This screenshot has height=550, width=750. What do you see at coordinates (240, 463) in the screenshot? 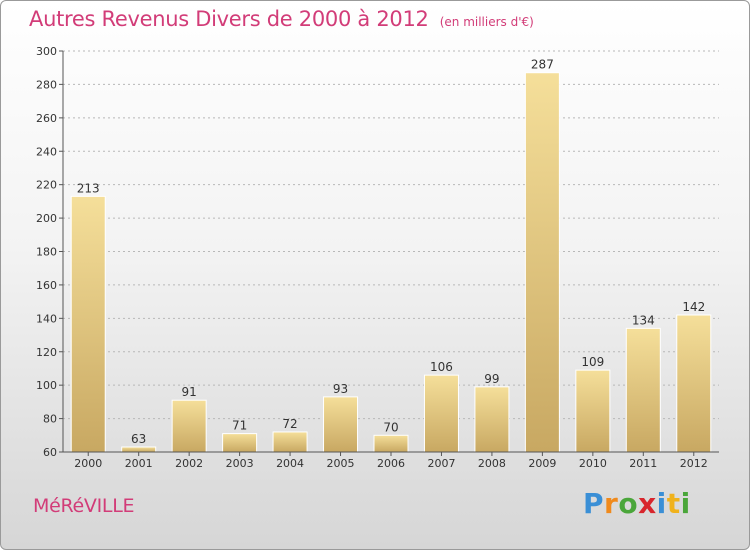
I see `x-tick-label: 2003` at bounding box center [240, 463].